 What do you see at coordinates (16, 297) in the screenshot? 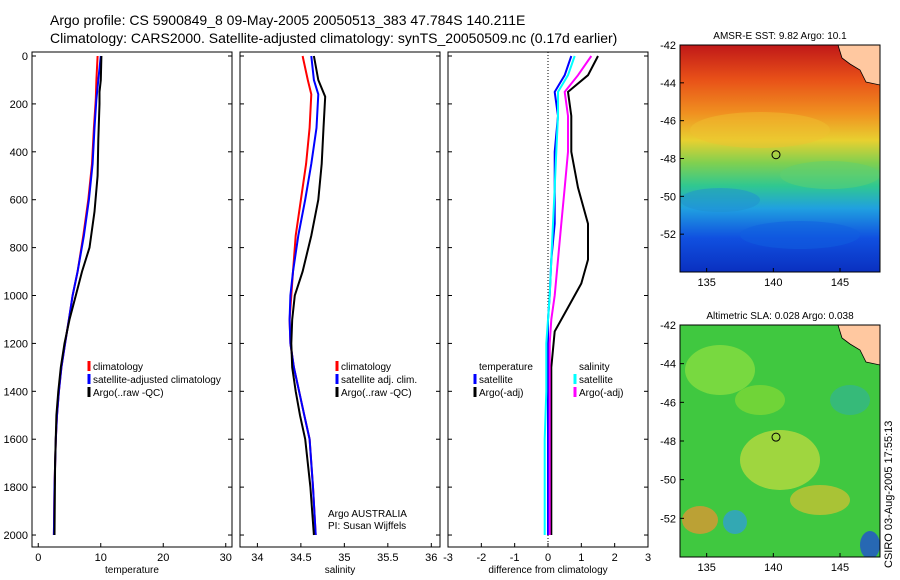
I see `y-tick-label: 1000` at bounding box center [16, 297].